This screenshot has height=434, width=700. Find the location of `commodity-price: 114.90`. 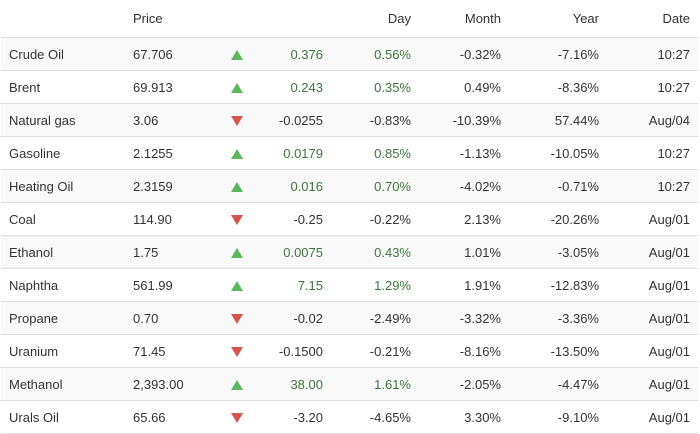

commodity-price: 114.90 is located at coordinates (172, 219).